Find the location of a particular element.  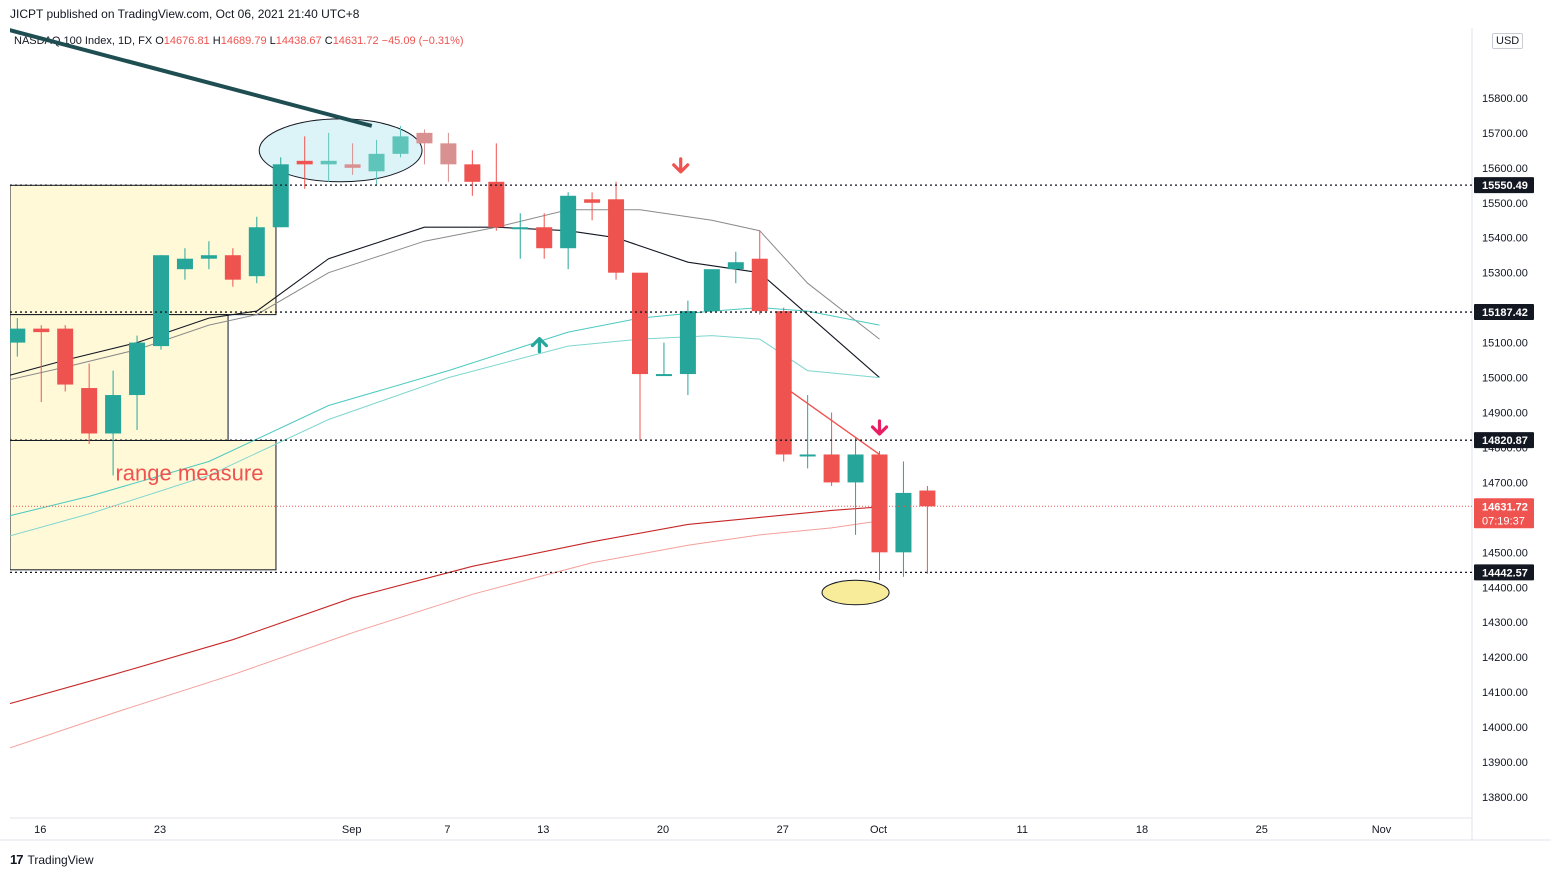

footer-brand: 17 TradingView is located at coordinates (52, 859).